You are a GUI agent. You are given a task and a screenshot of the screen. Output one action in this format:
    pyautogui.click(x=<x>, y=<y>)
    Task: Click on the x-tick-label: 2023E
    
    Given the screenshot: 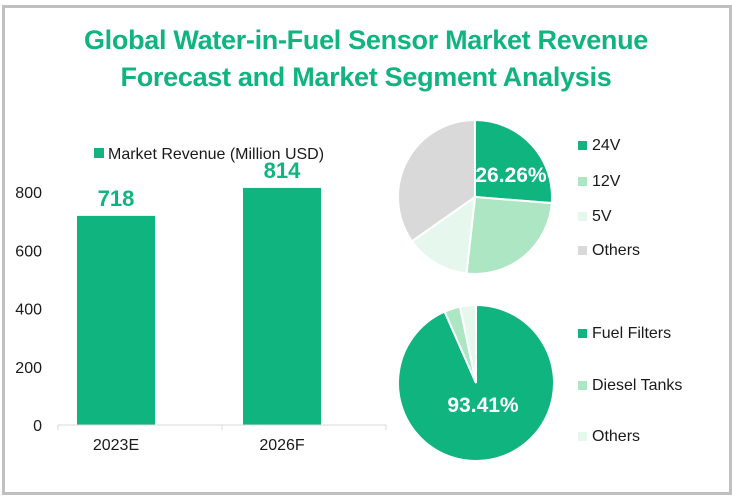 What is the action you would take?
    pyautogui.click(x=116, y=445)
    